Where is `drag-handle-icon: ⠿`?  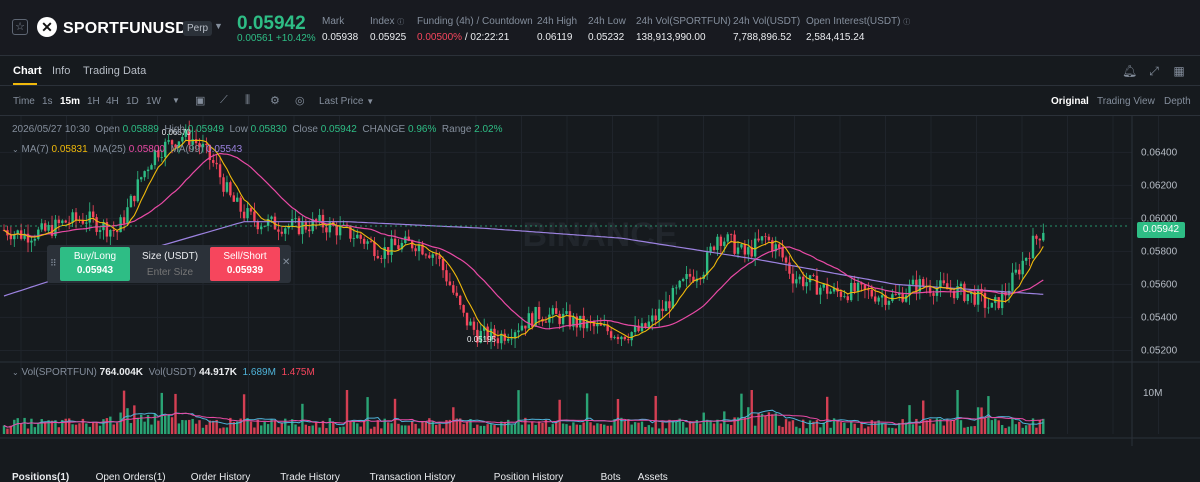 drag-handle-icon: ⠿ is located at coordinates (53, 263).